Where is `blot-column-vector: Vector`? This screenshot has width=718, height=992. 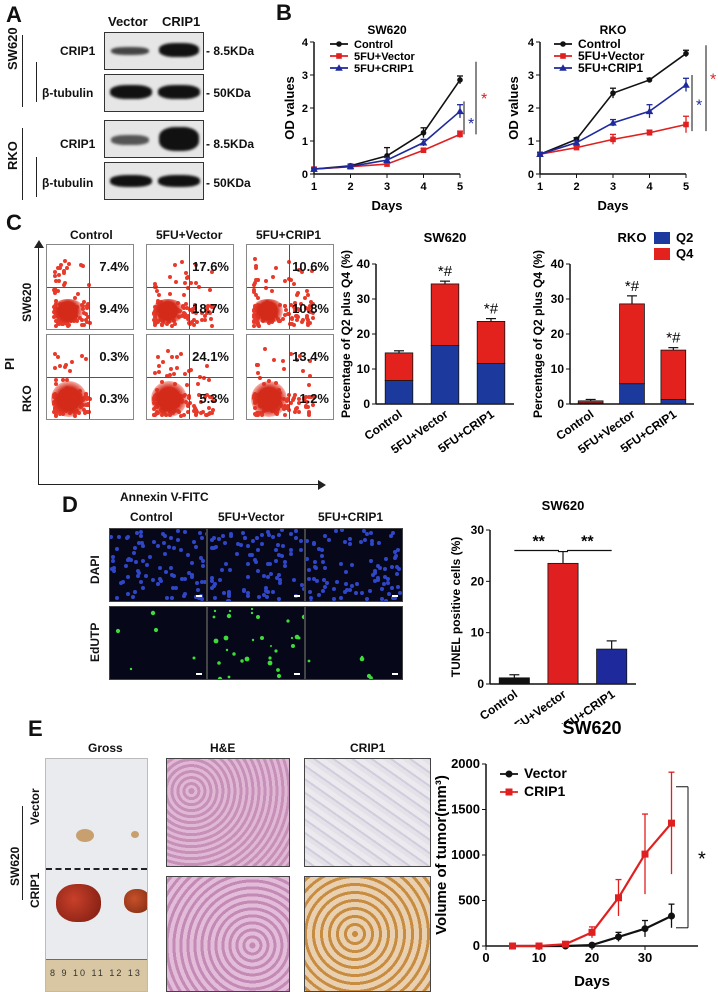 blot-column-vector: Vector is located at coordinates (128, 21).